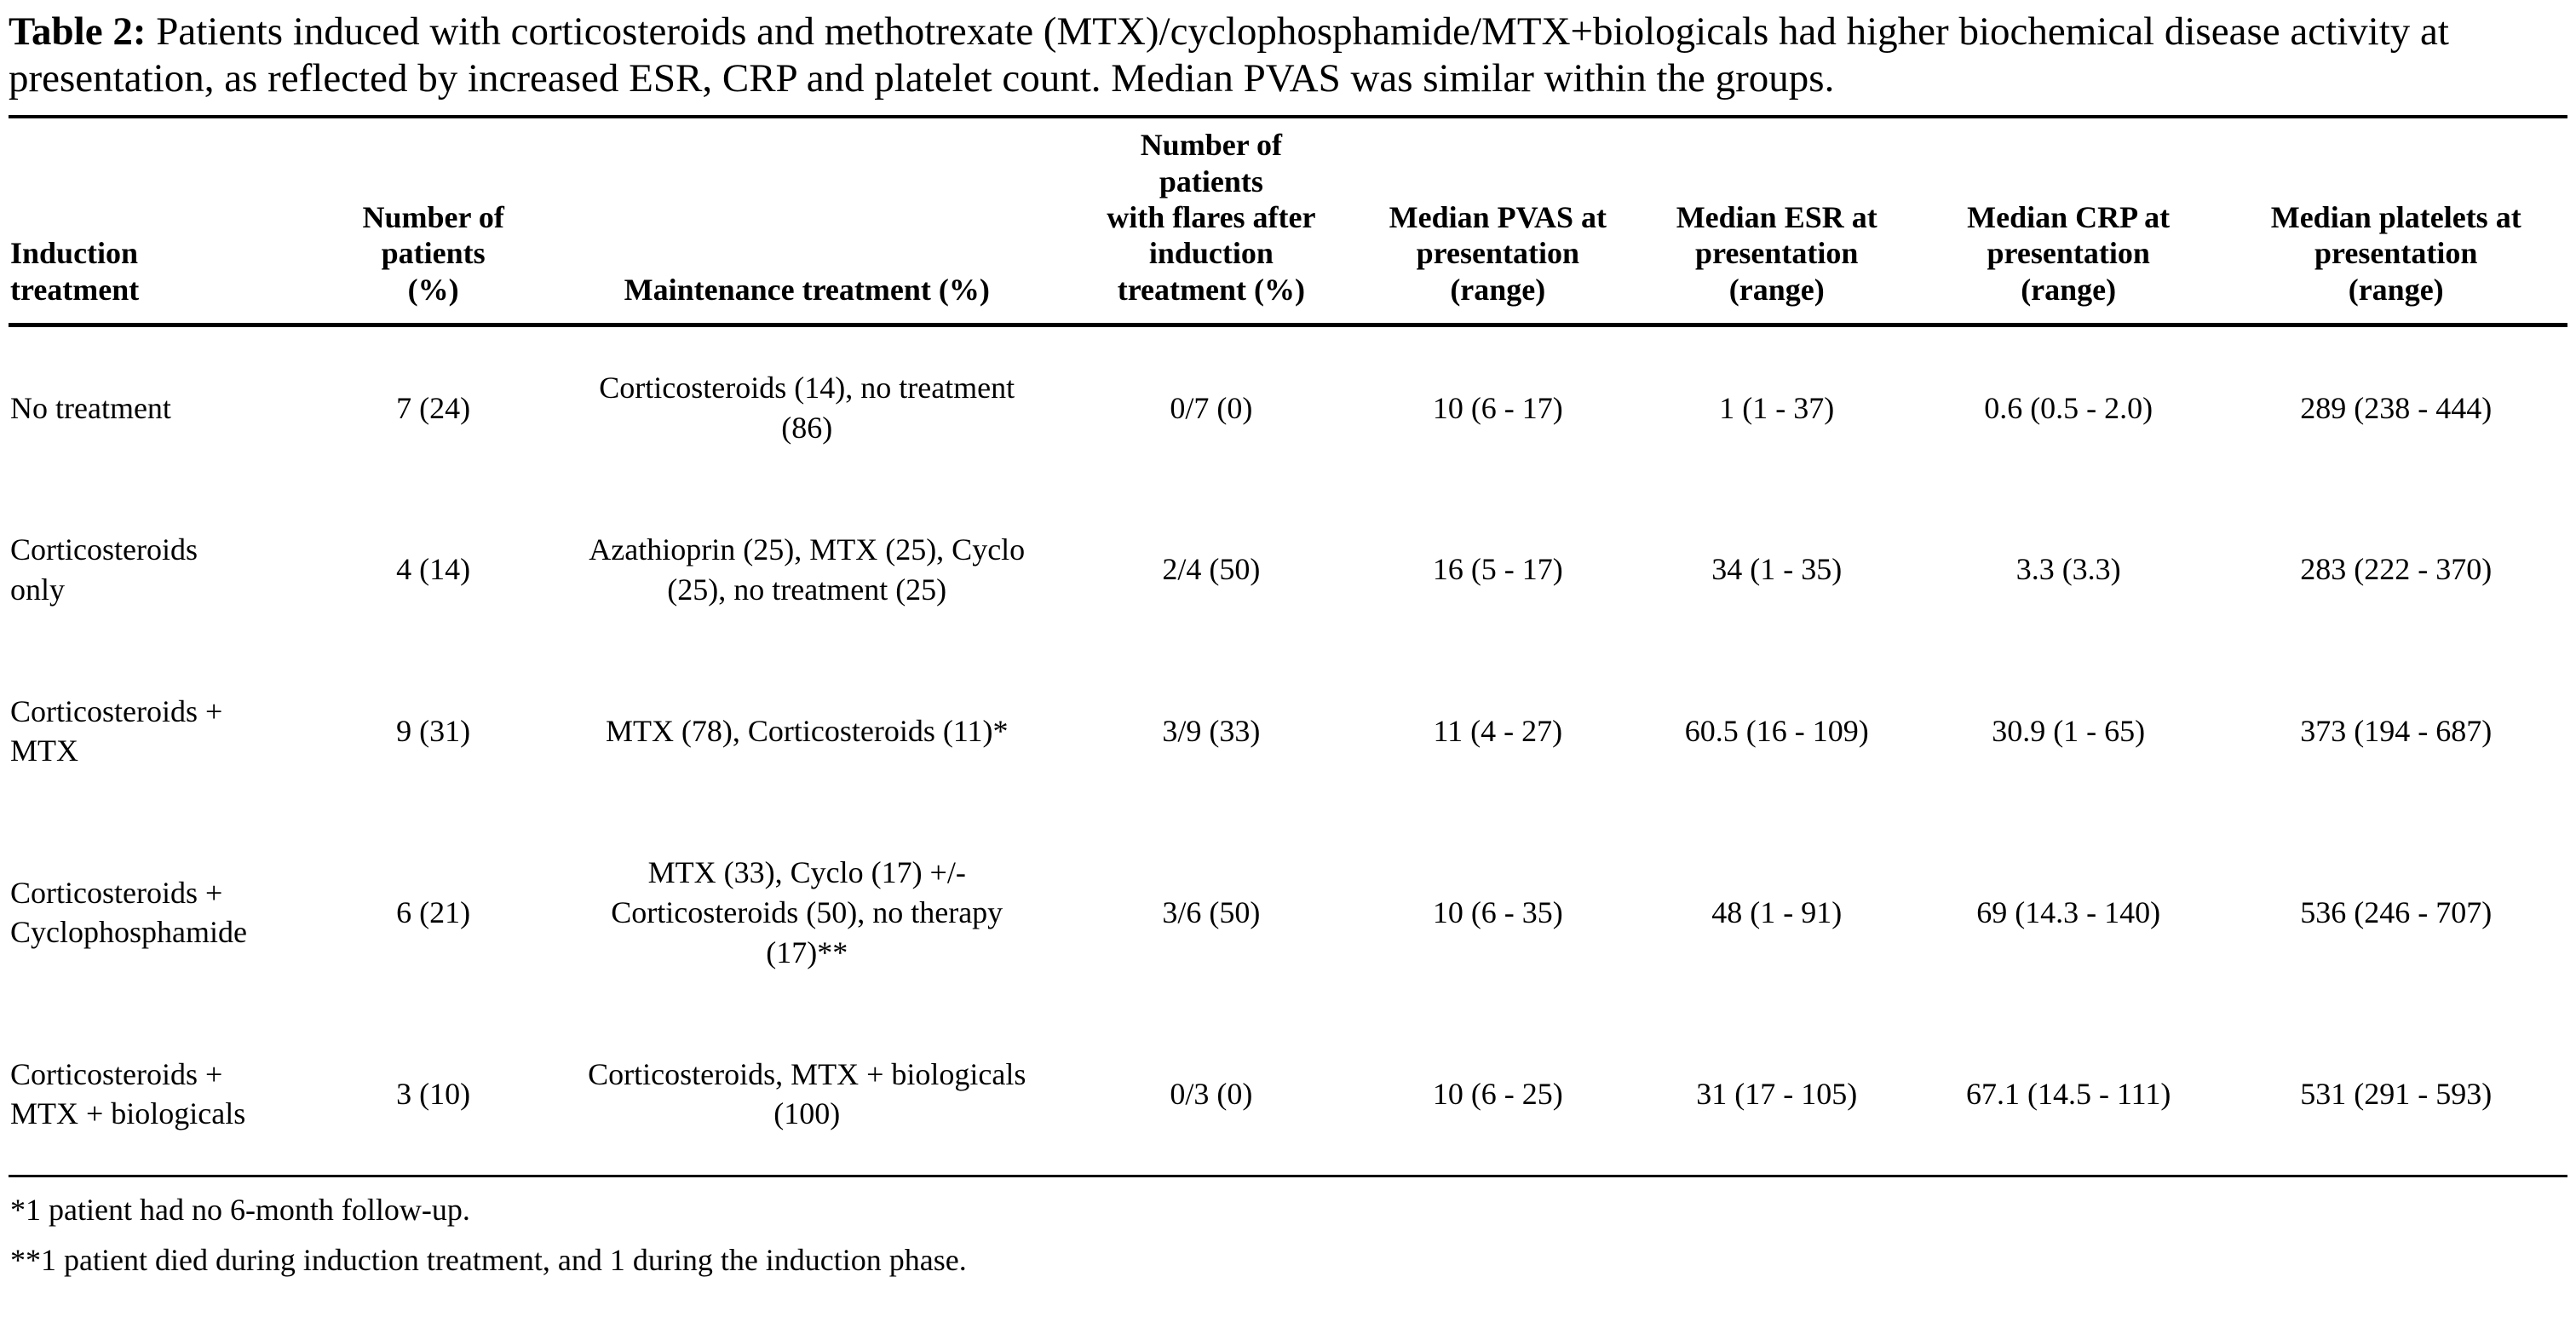 This screenshot has height=1323, width=2576. What do you see at coordinates (807, 408) in the screenshot?
I see `cell-maintenance-treatment: Corticosteroids (14), no treatment (86)` at bounding box center [807, 408].